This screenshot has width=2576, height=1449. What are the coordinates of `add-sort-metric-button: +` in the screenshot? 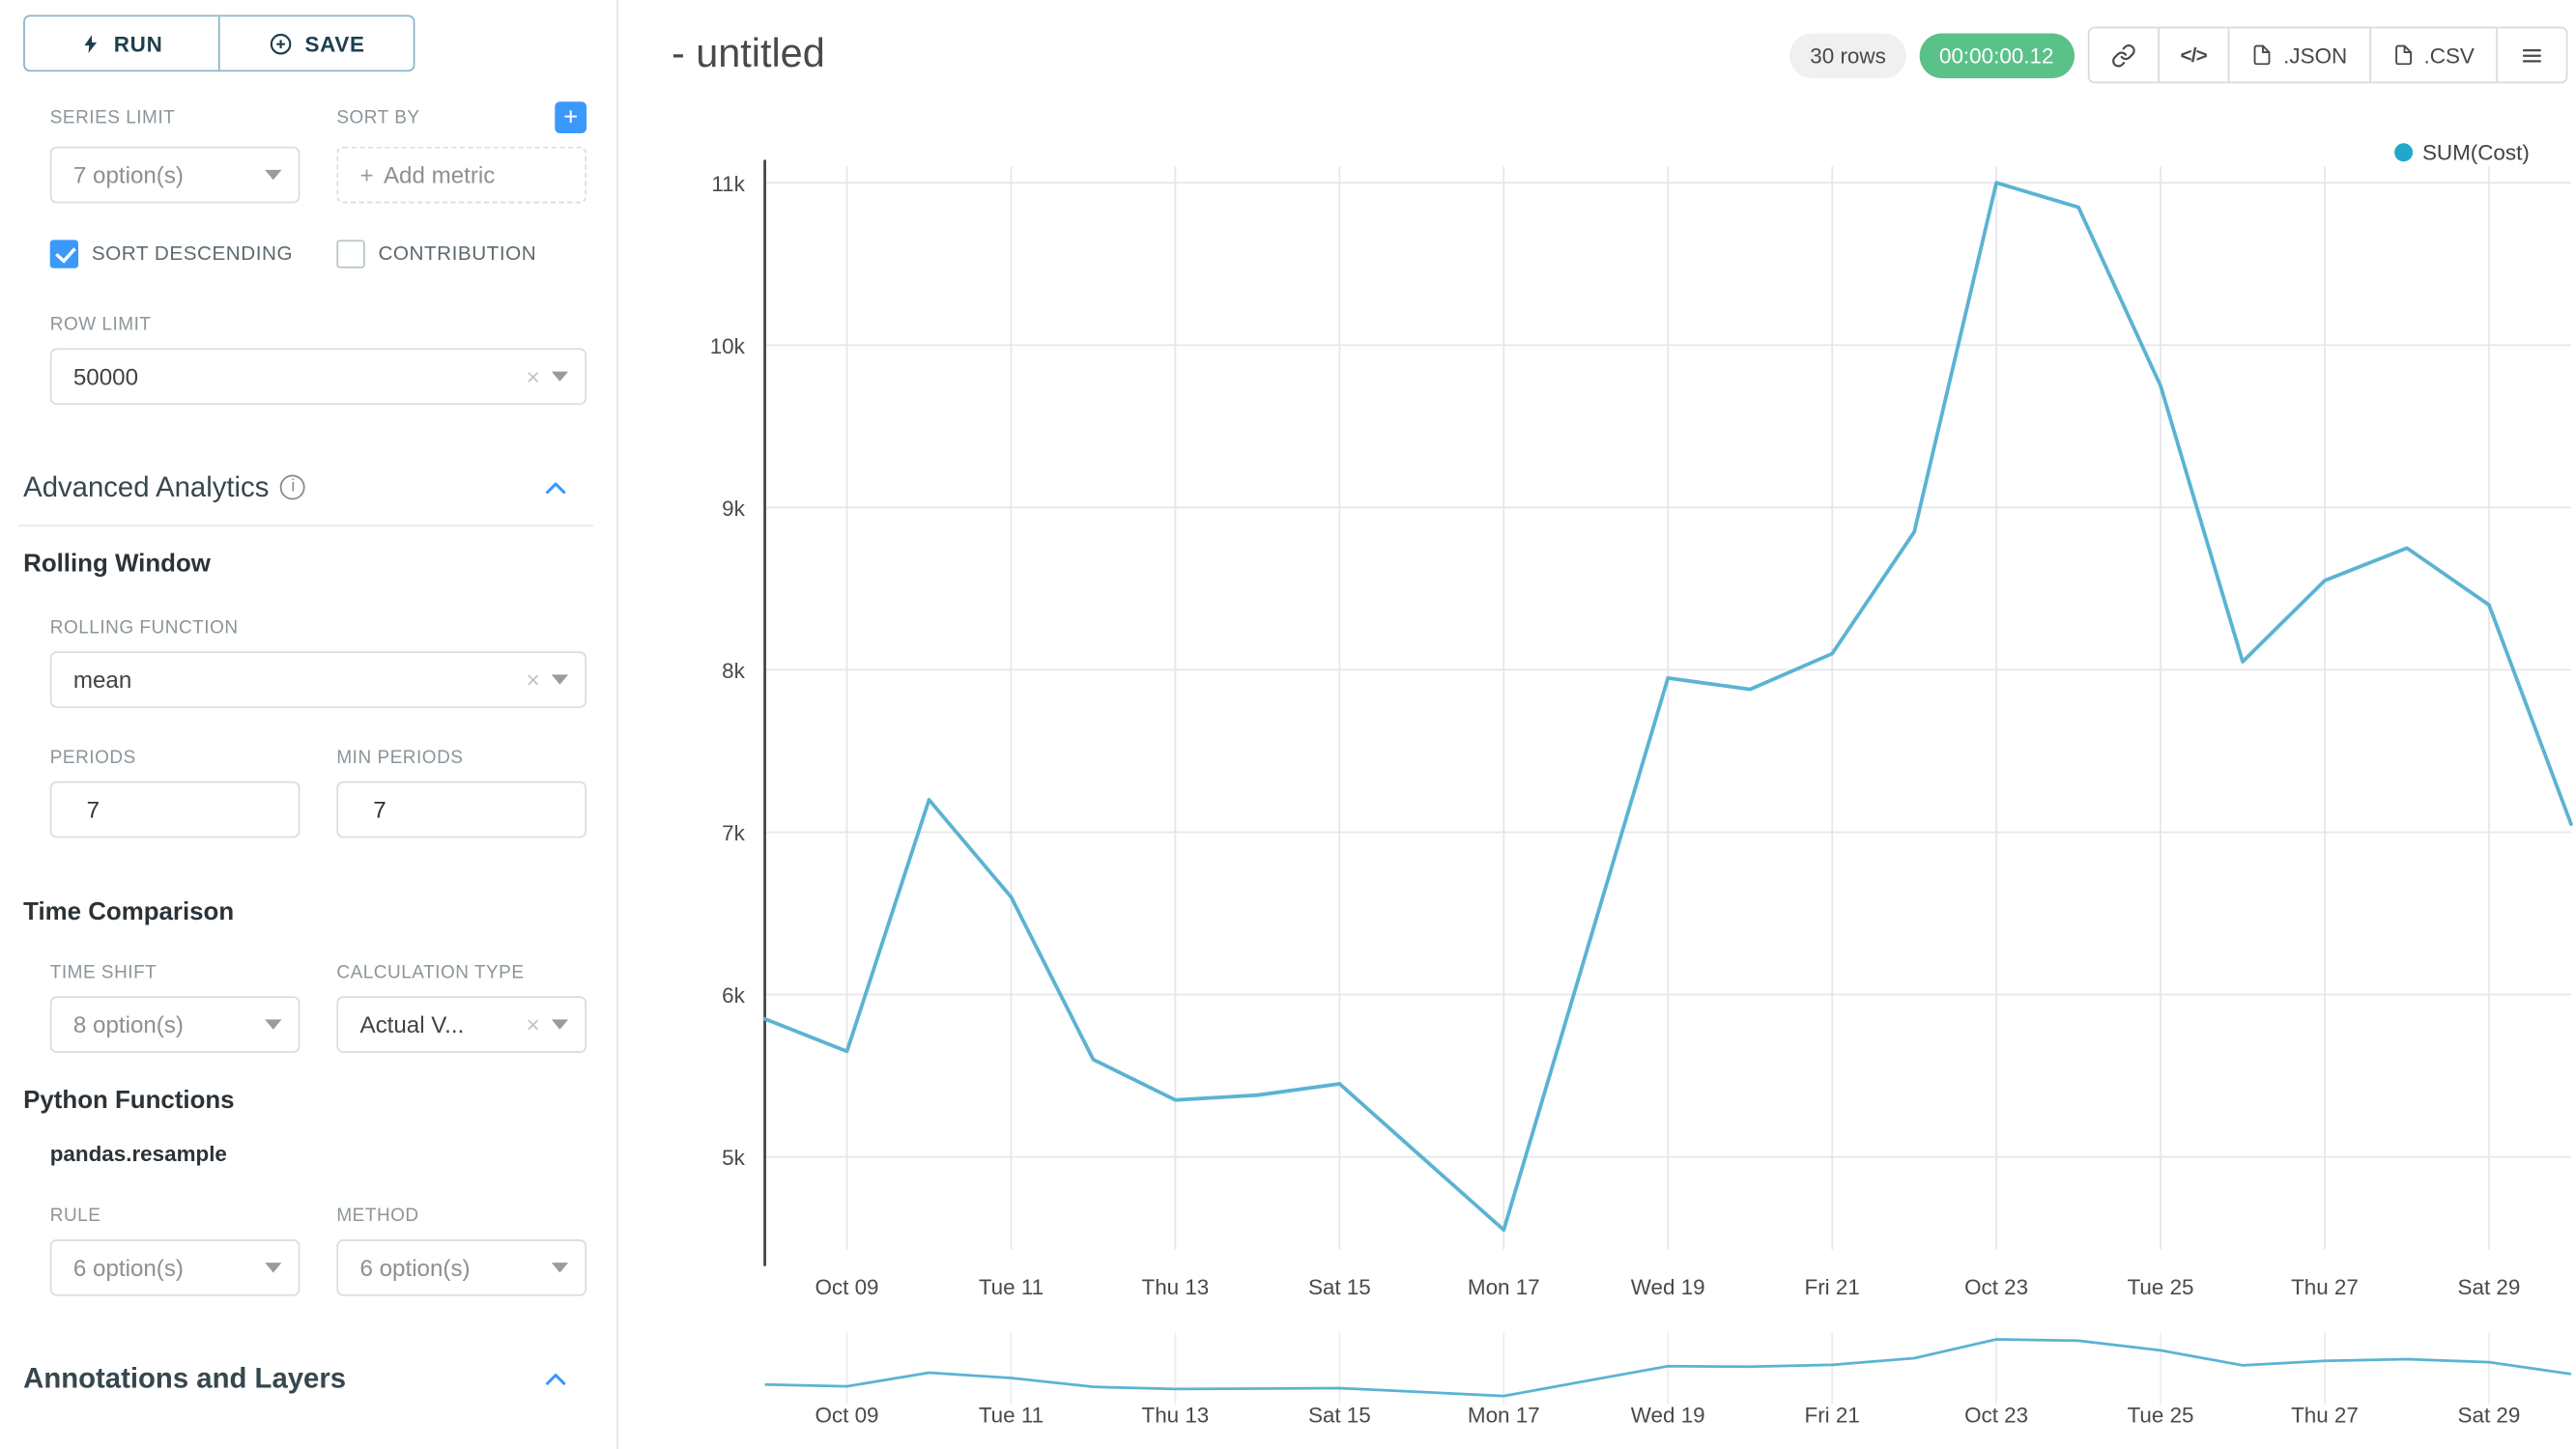 It's located at (571, 117).